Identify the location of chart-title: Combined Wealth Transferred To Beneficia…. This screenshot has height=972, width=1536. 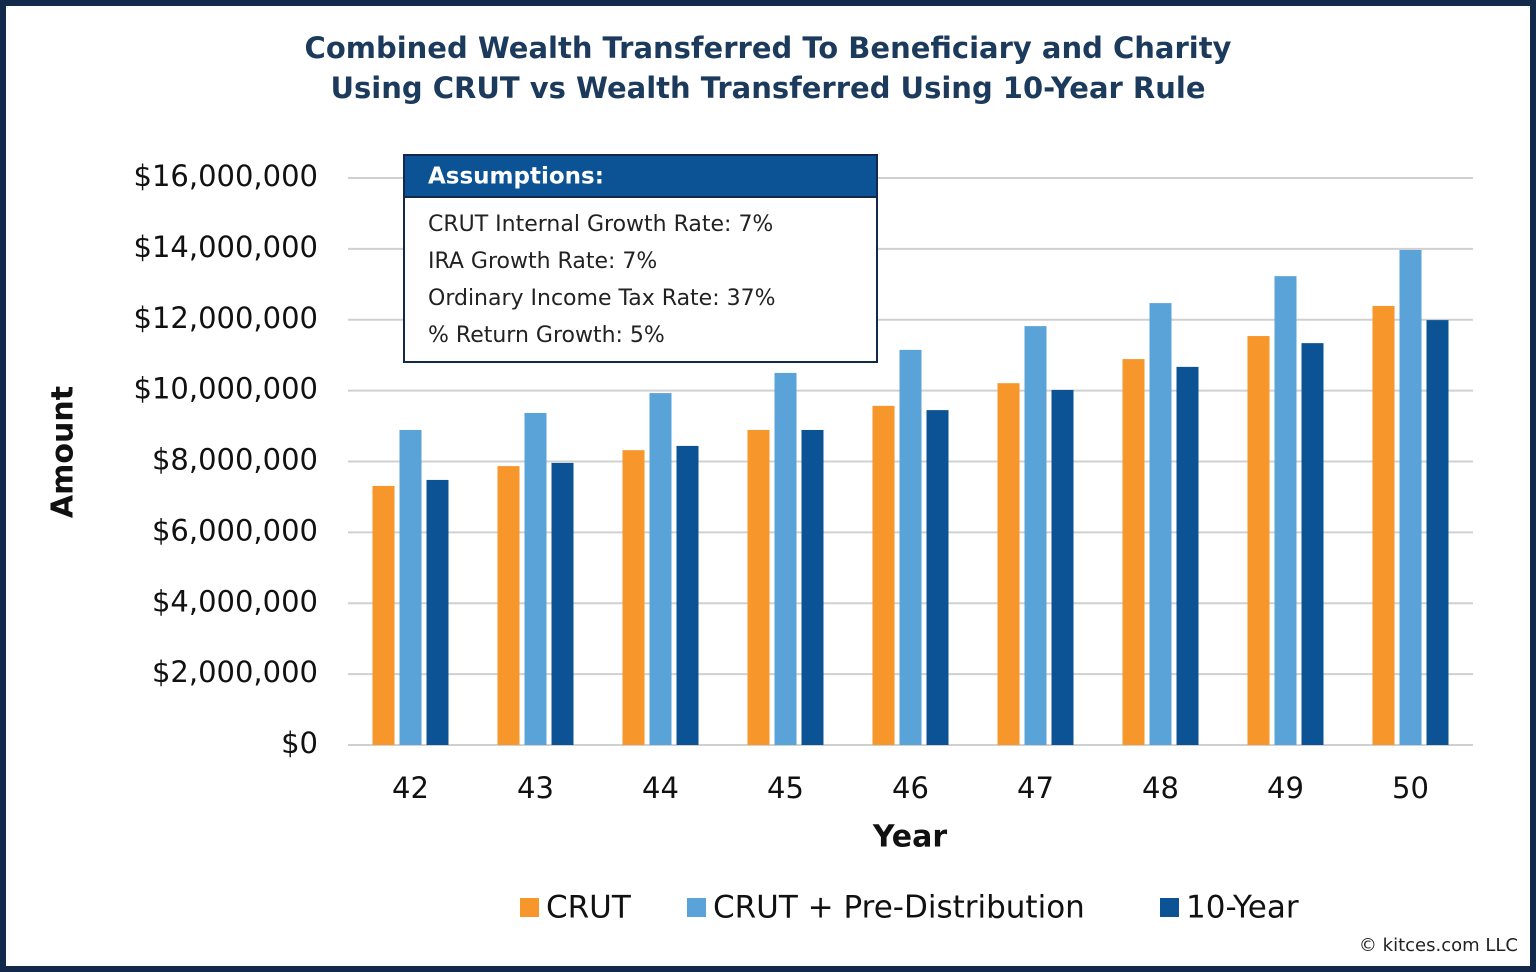
(768, 48).